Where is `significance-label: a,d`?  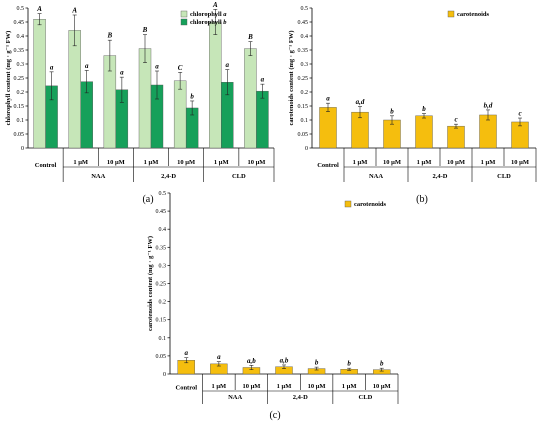 significance-label: a,d is located at coordinates (360, 102).